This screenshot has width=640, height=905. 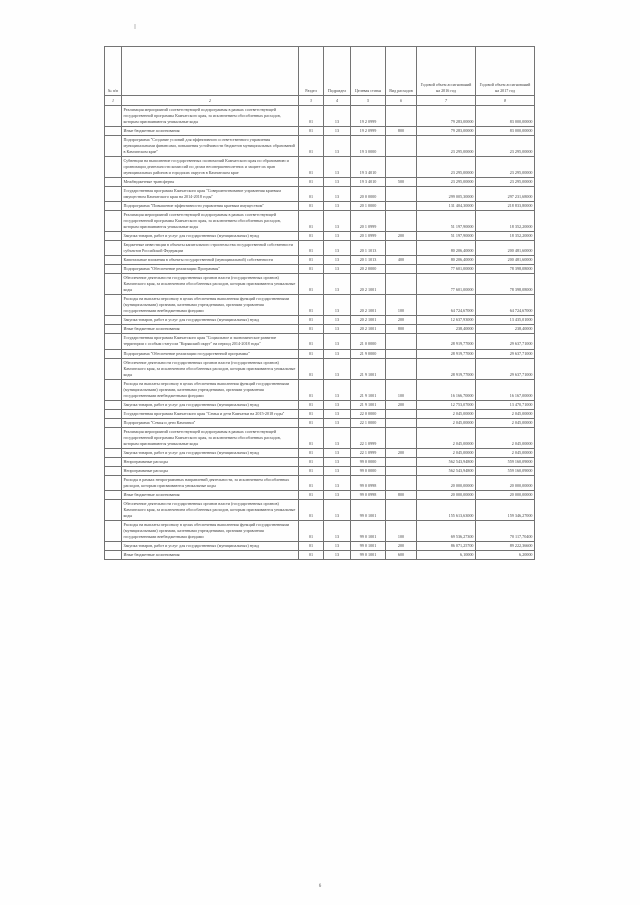 What do you see at coordinates (505, 470) in the screenshot?
I see `row-amount-2017: 559 160,09000` at bounding box center [505, 470].